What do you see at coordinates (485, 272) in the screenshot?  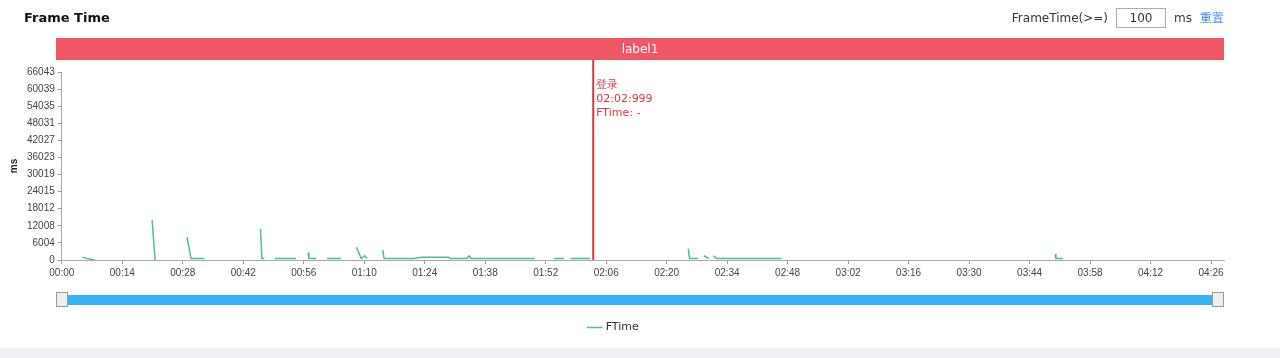 I see `x-tick-label: 01:38` at bounding box center [485, 272].